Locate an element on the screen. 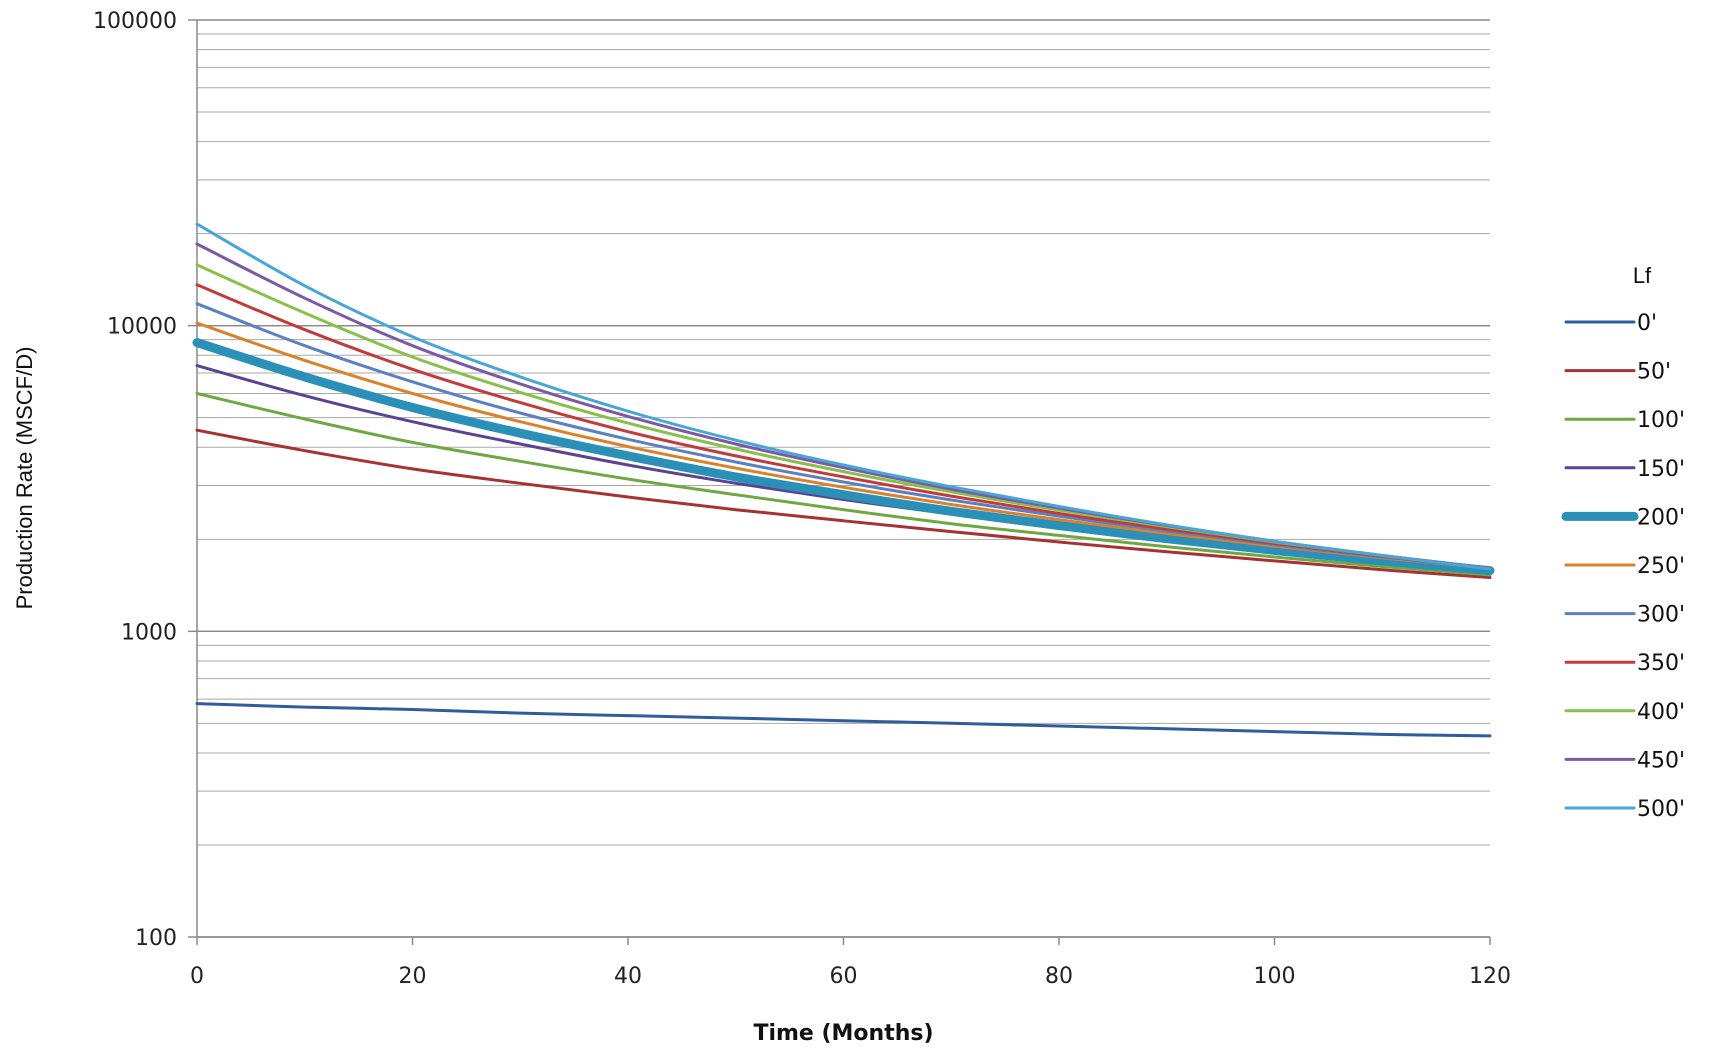 The height and width of the screenshot is (1049, 1712). y-axis-title: Production Rate (MSCF/D) is located at coordinates (24, 478).